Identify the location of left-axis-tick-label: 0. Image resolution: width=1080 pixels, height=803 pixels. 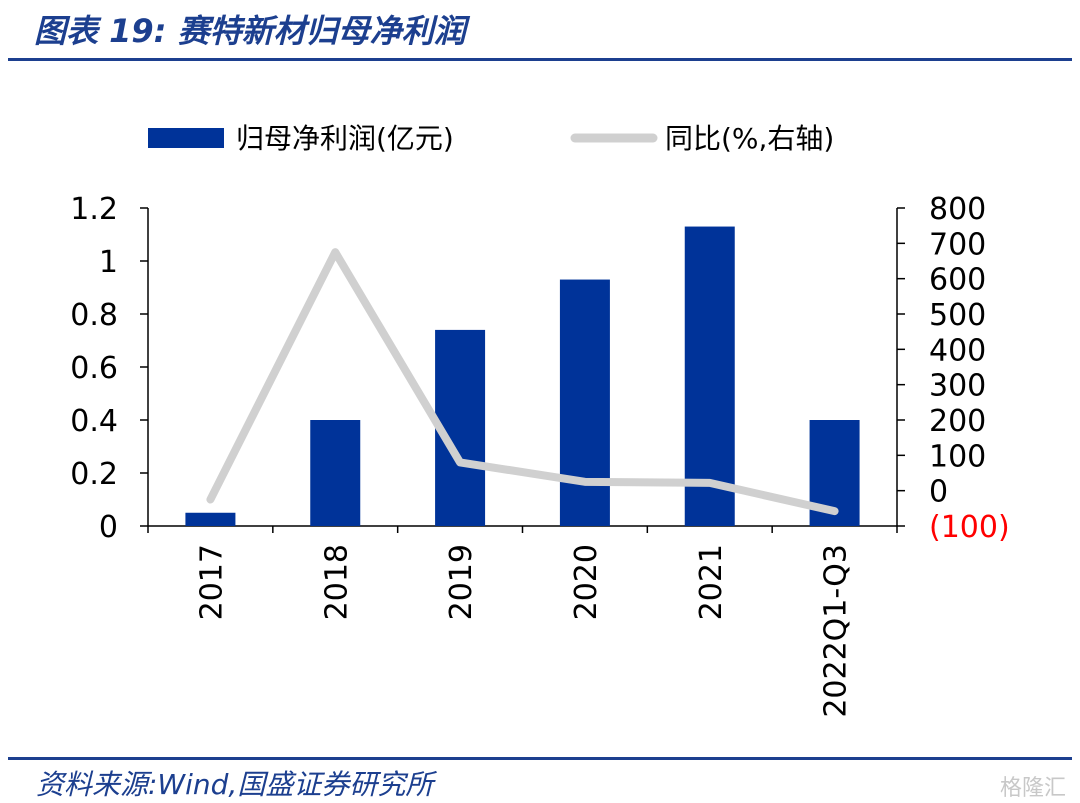
(108, 527).